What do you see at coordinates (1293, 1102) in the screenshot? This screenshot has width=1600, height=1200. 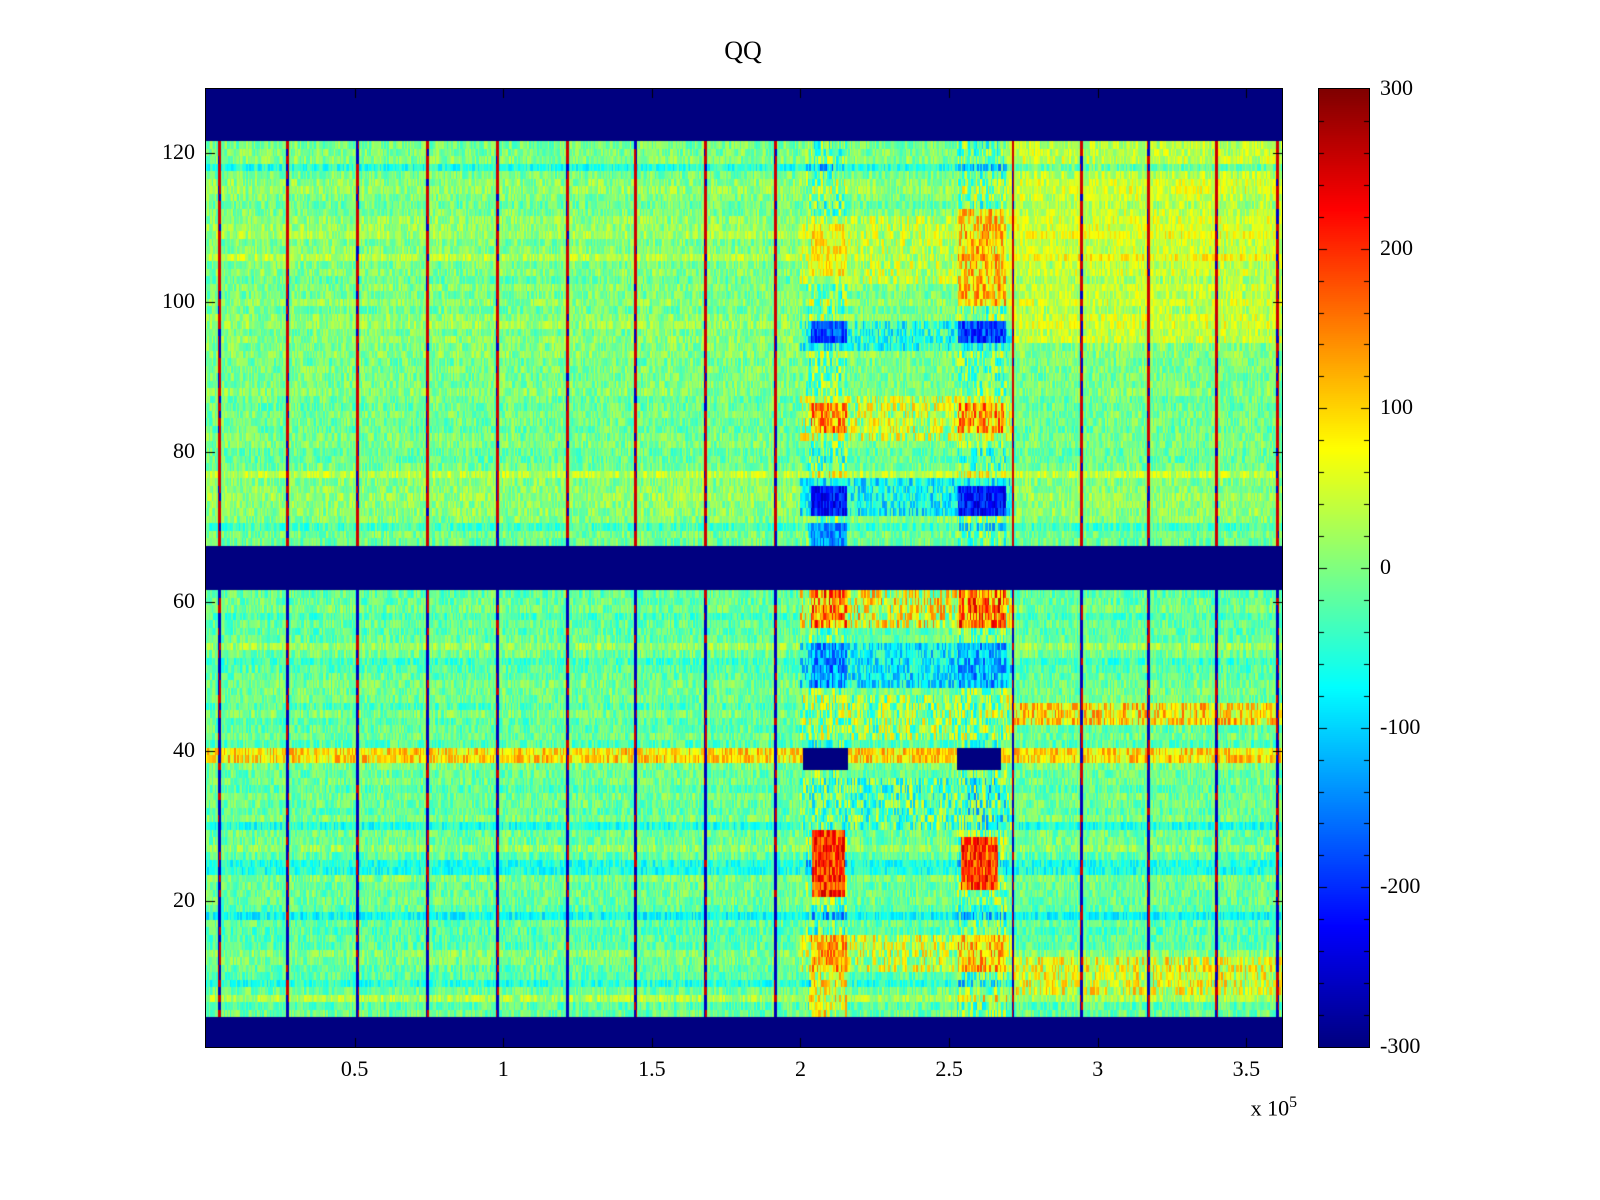 I see `x-axis-exponent-value: 5` at bounding box center [1293, 1102].